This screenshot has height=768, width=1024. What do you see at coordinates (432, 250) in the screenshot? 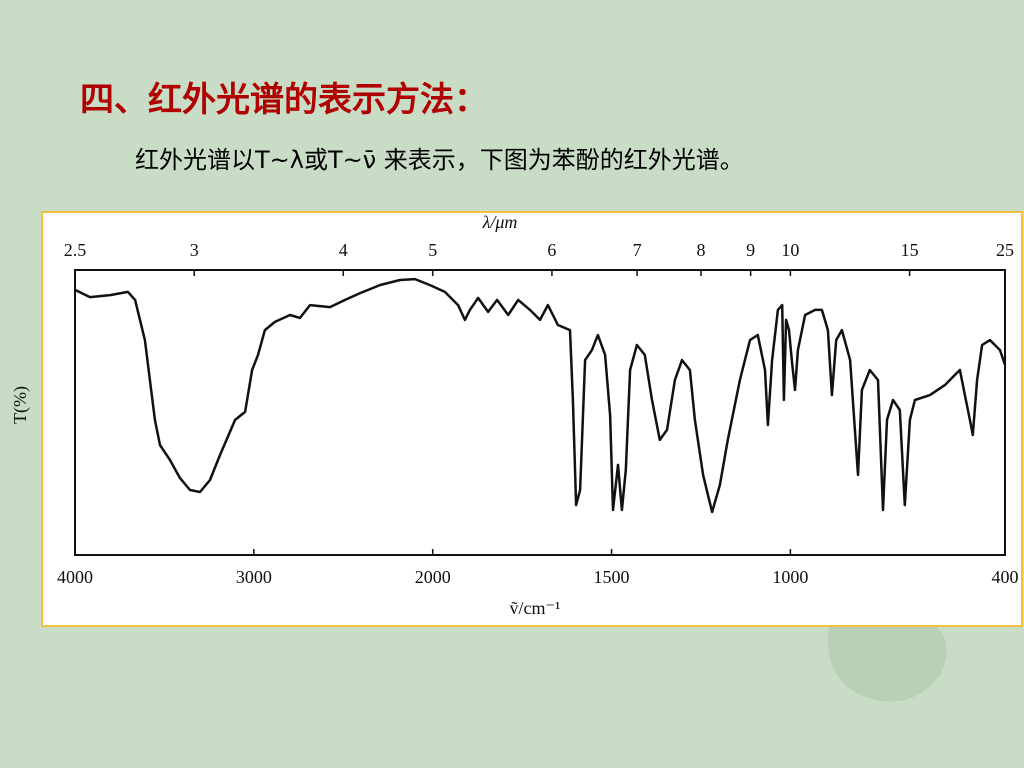
I see `x2-tick-label: 5` at bounding box center [432, 250].